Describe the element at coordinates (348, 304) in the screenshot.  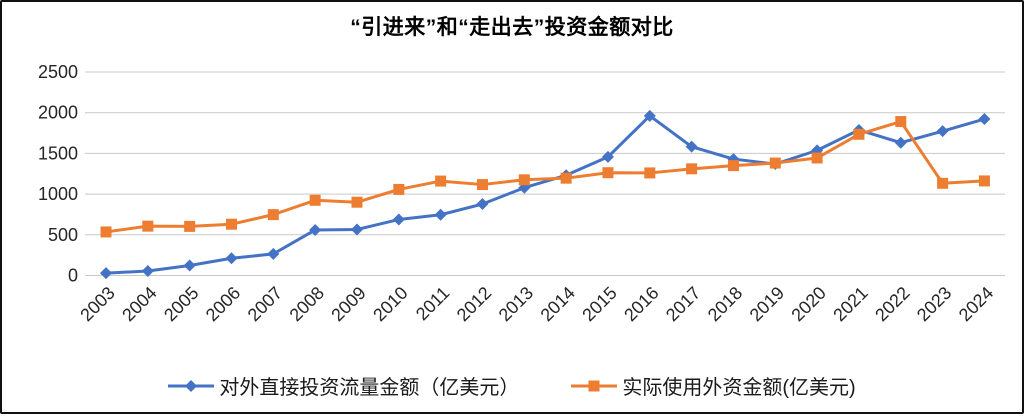
I see `x-tick-label: 2009` at that location.